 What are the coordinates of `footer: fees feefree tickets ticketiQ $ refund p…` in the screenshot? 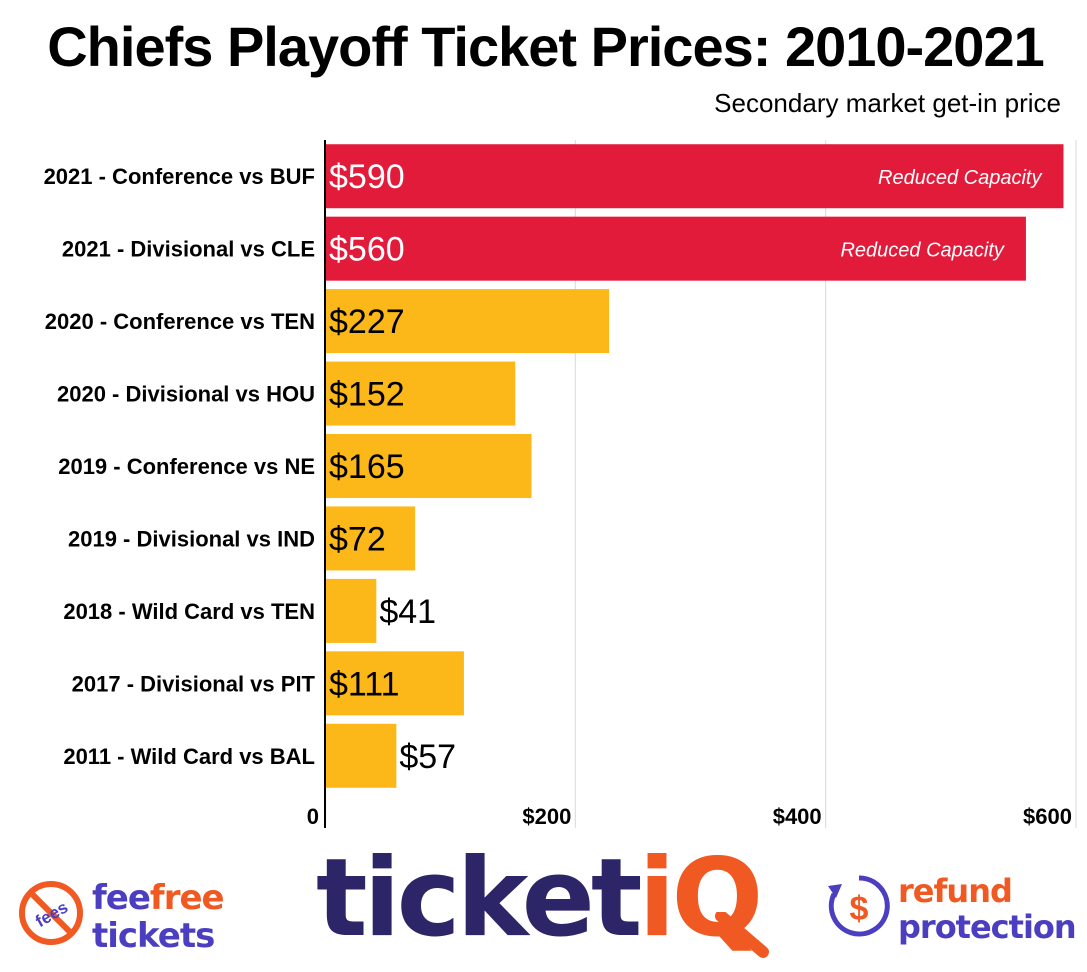 It's located at (543, 901).